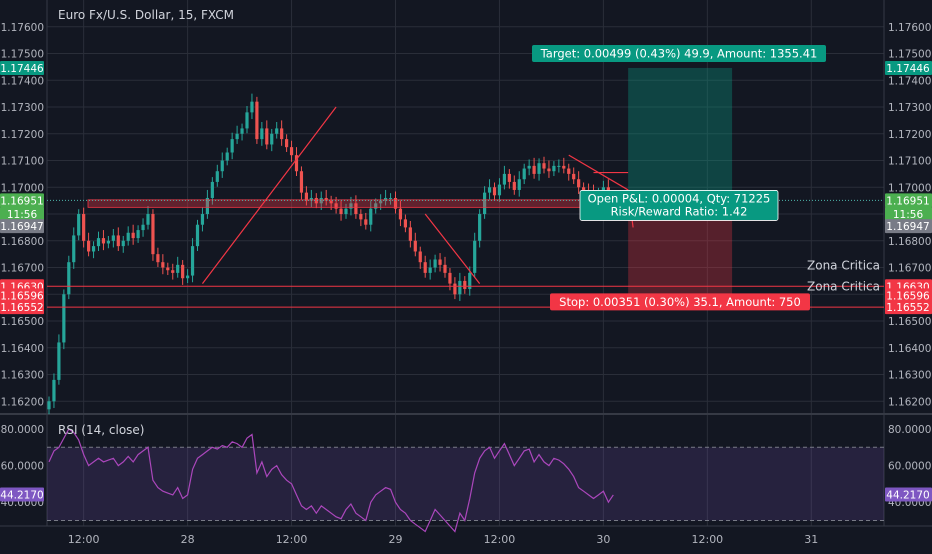  What do you see at coordinates (22, 28) in the screenshot?
I see `price-tick-left: 1.17600` at bounding box center [22, 28].